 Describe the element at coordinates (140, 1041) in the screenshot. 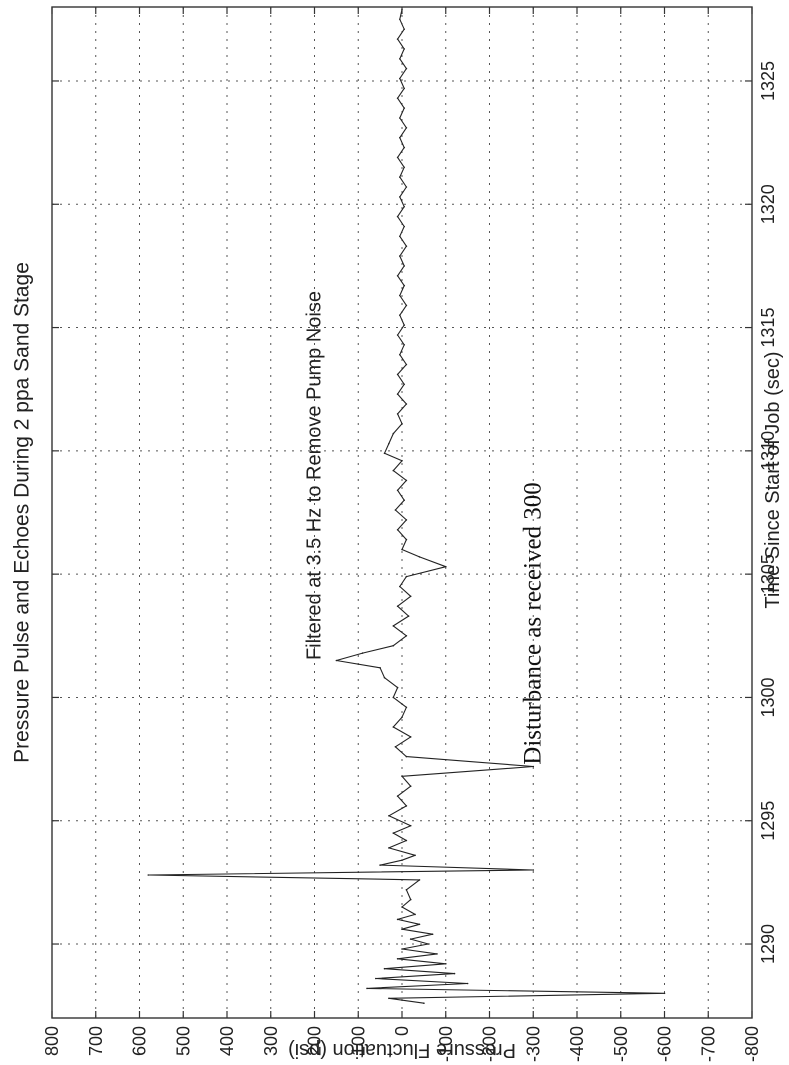

I see `tick-label-y: 600` at that location.